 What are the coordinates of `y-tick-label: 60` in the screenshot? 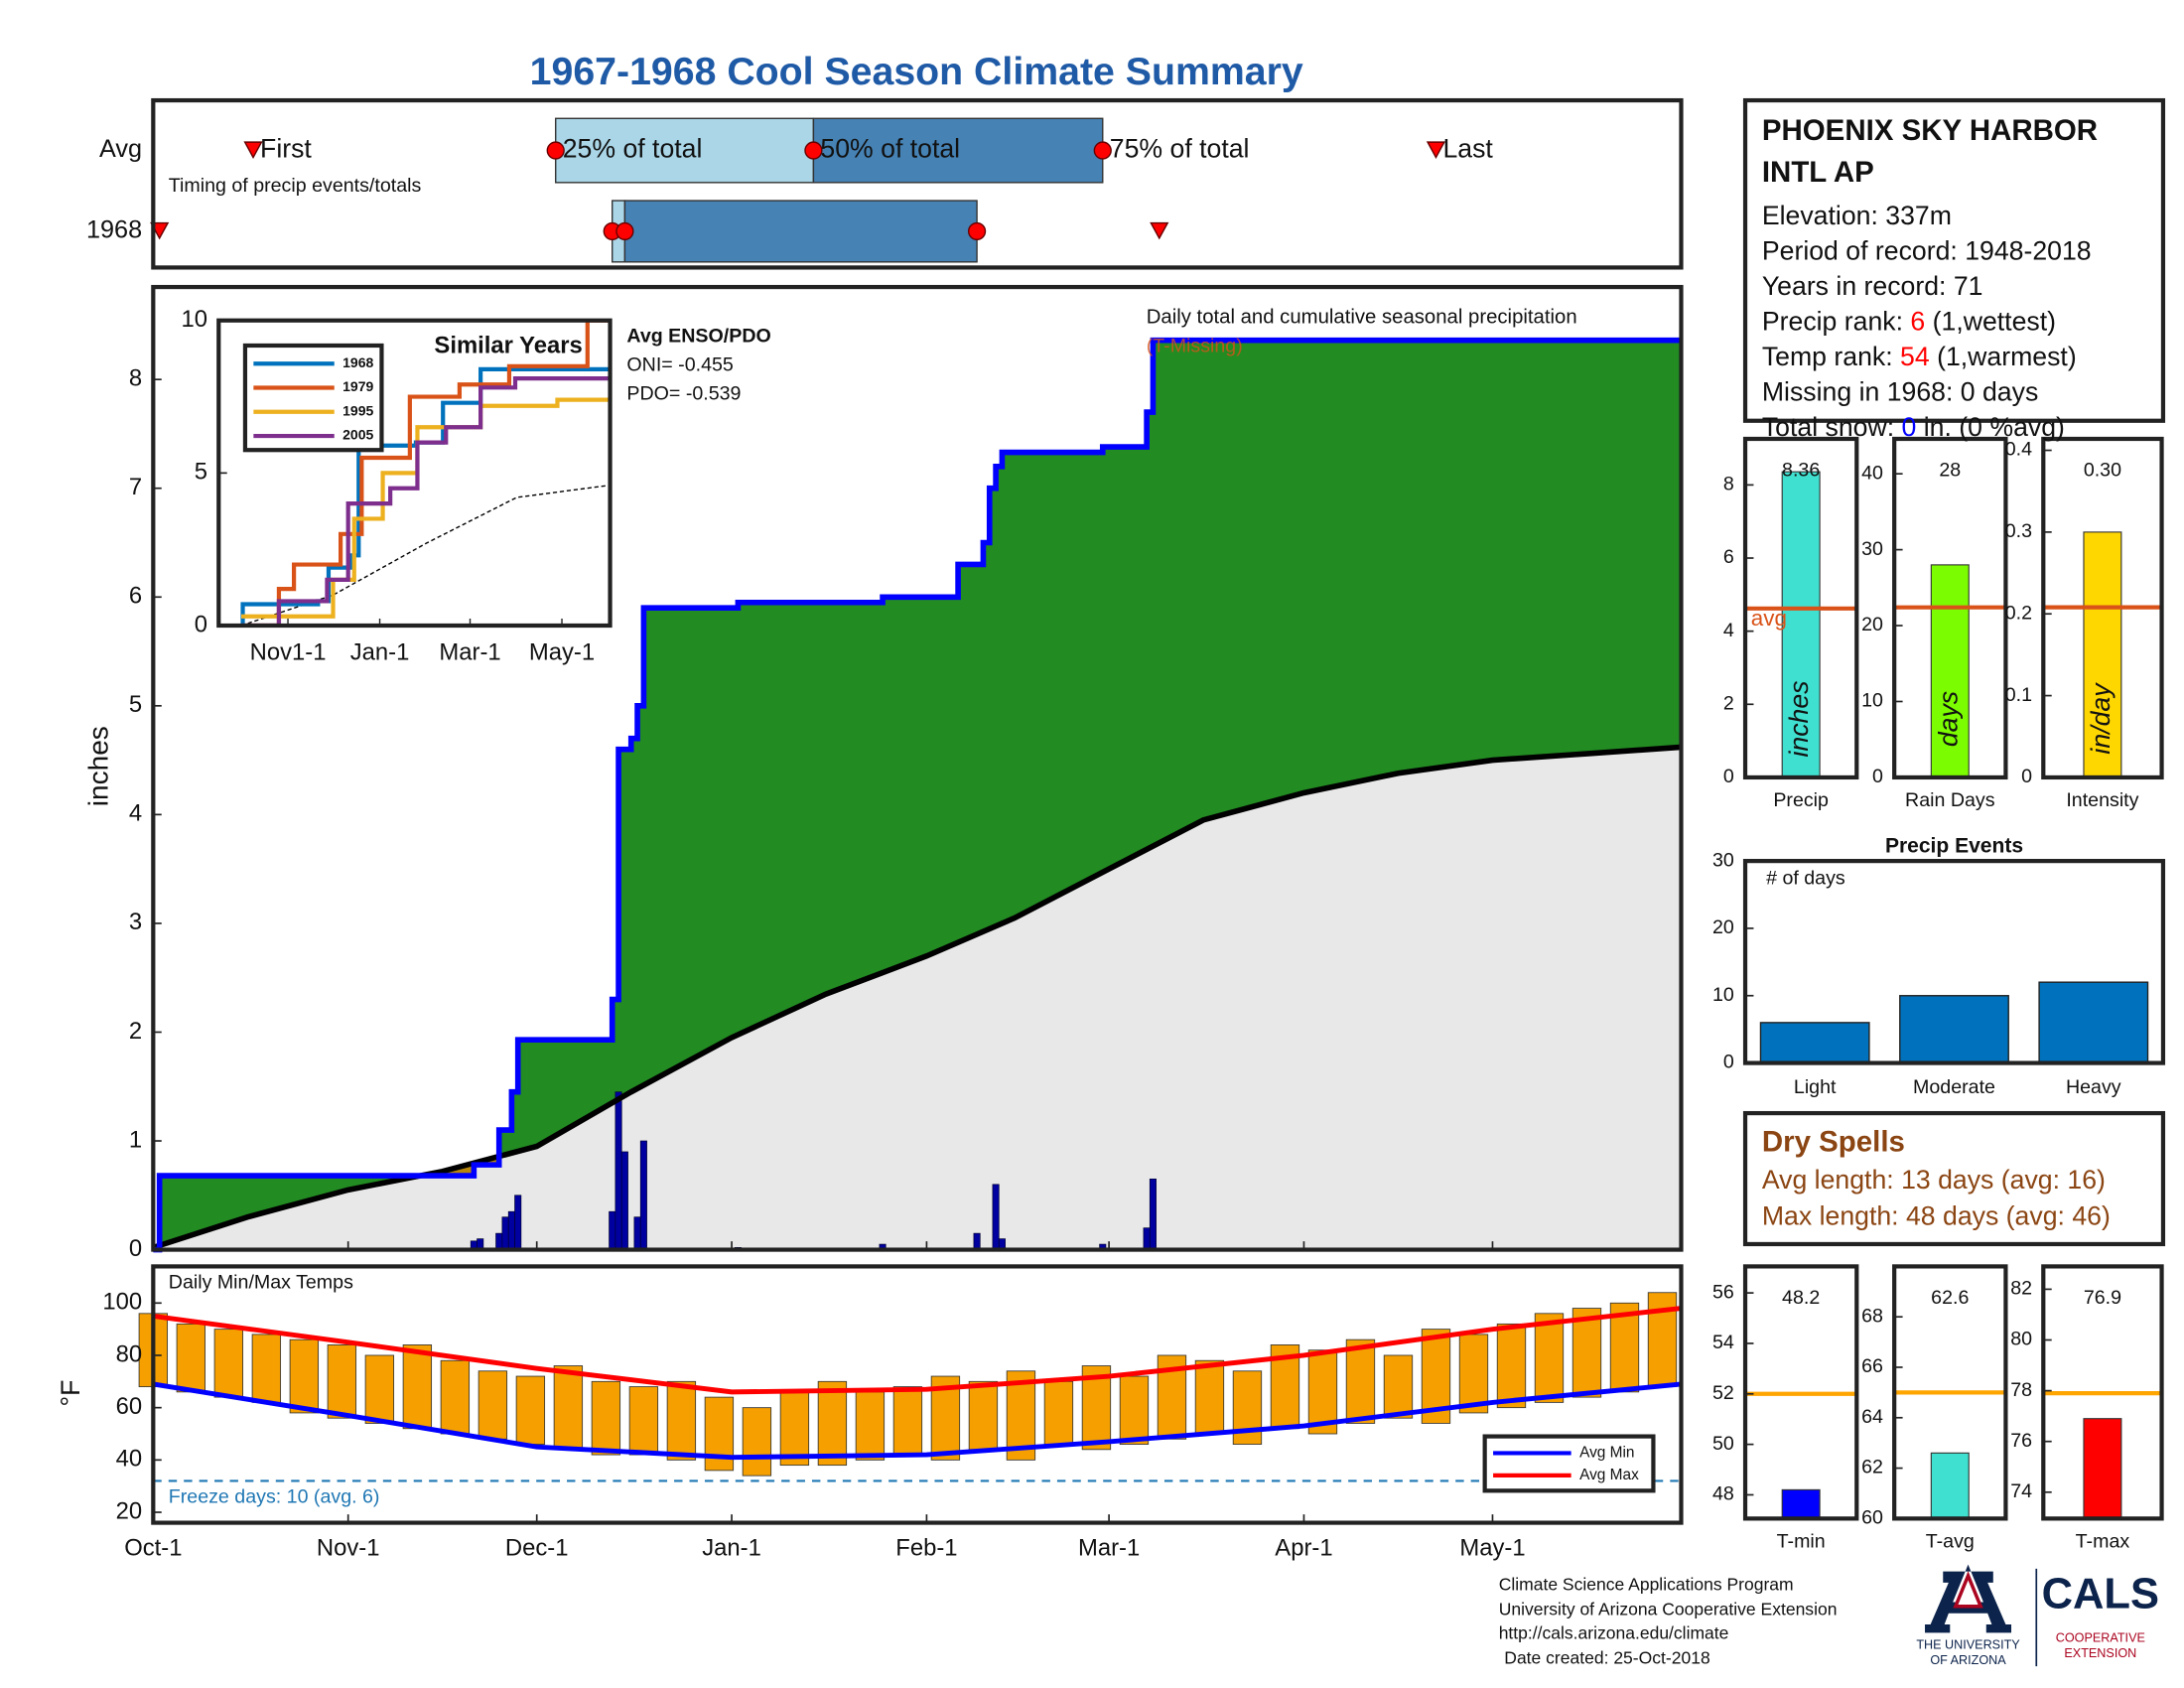 It's located at (129, 1406).